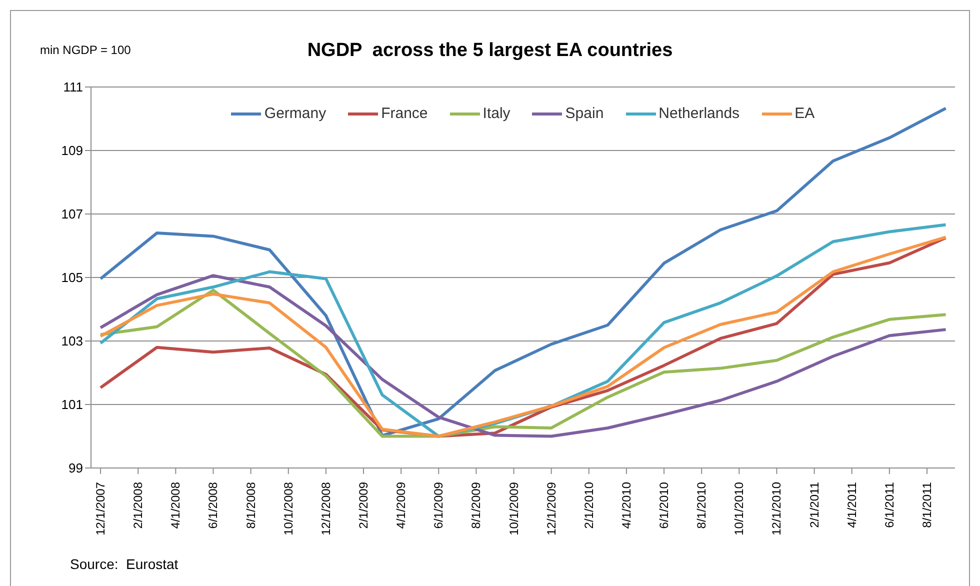  What do you see at coordinates (777, 509) in the screenshot?
I see `x-tick-label: 12/1/2010` at bounding box center [777, 509].